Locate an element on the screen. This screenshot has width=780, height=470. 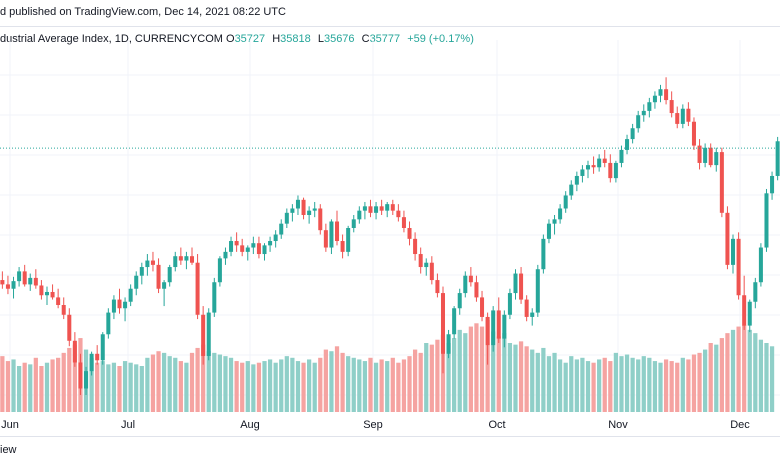
x-tick-label: Oct is located at coordinates (496, 425).